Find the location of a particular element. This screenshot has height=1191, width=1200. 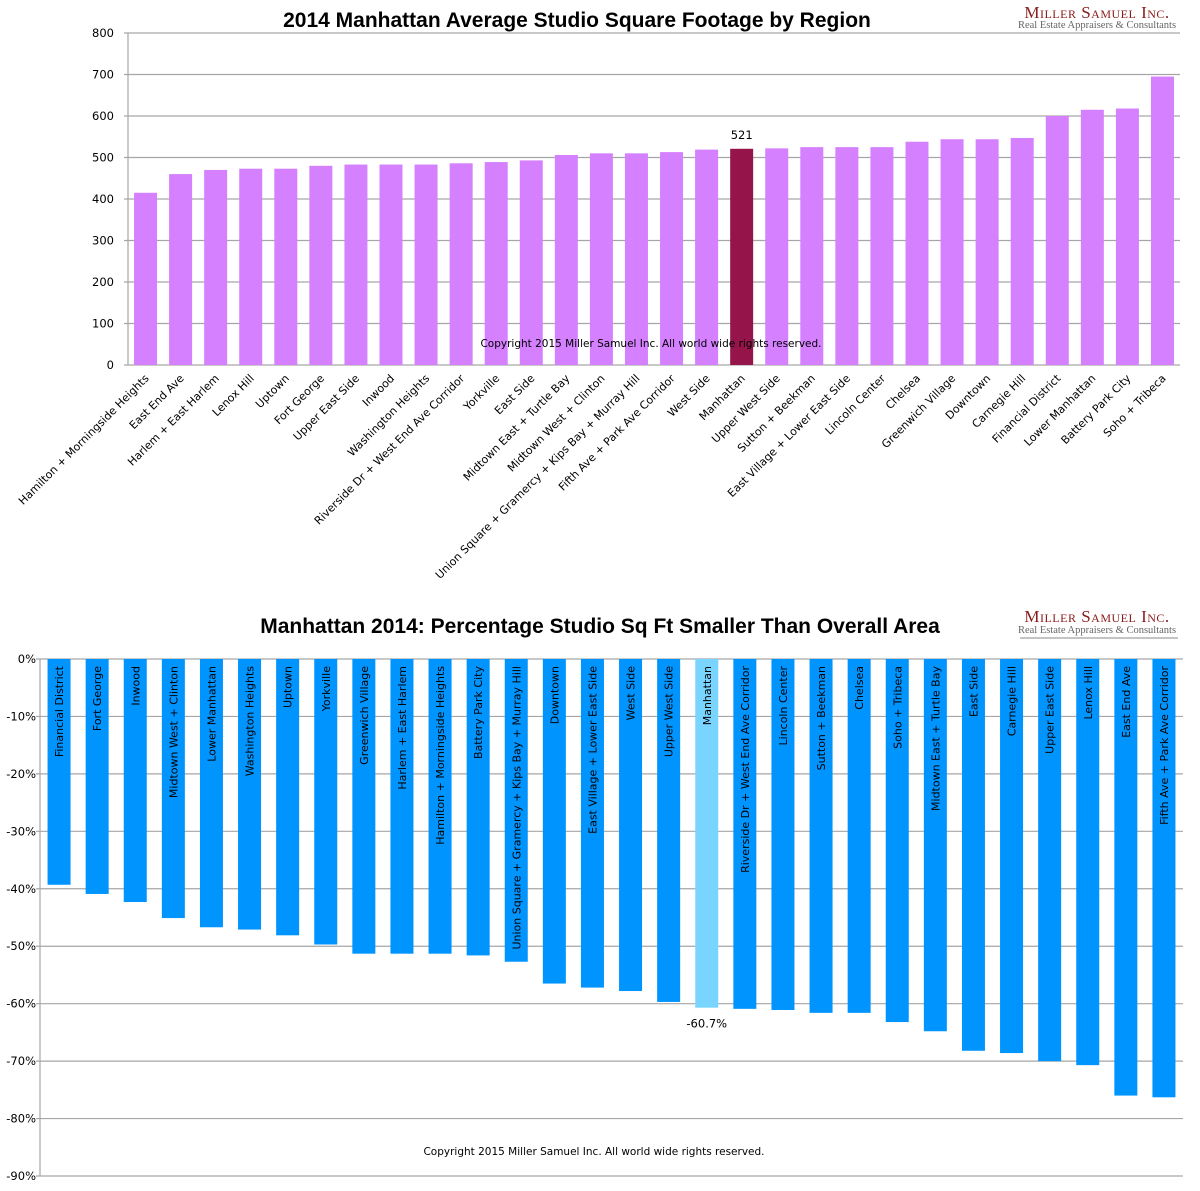

x-tick-label: Fort George is located at coordinates (97, 698).